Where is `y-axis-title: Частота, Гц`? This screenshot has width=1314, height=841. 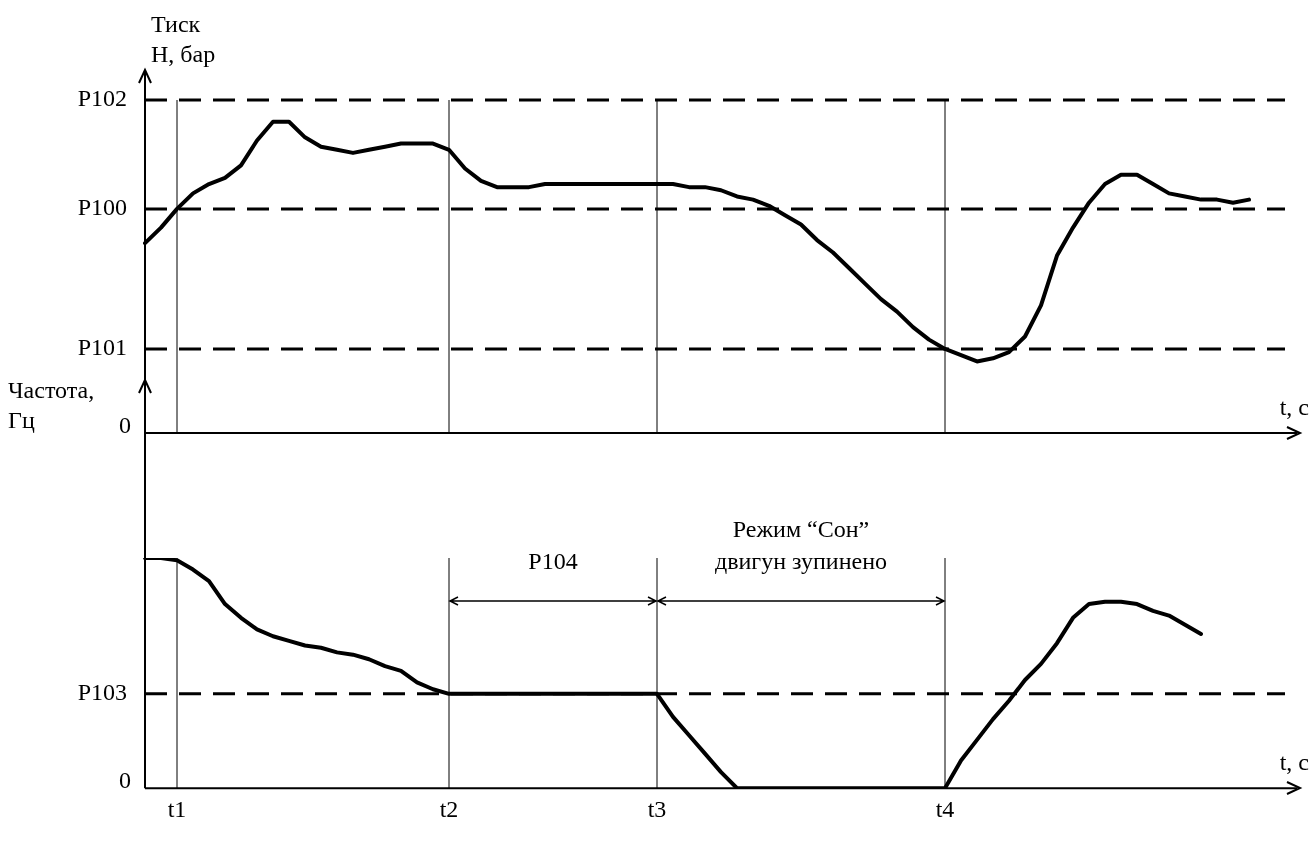 y-axis-title: Частота, Гц is located at coordinates (51, 405).